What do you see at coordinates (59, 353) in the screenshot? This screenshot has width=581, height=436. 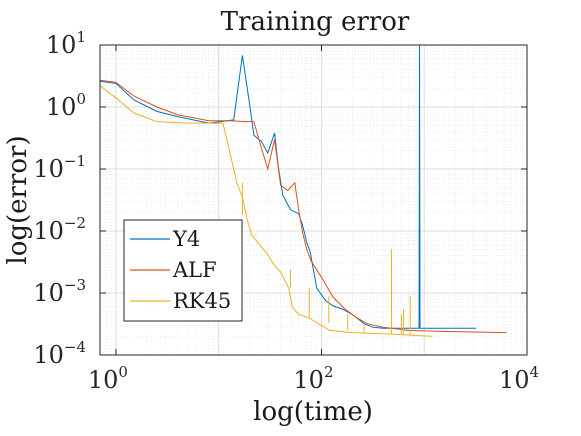 I see `y-tick-label: 10⁻⁴` at bounding box center [59, 353].